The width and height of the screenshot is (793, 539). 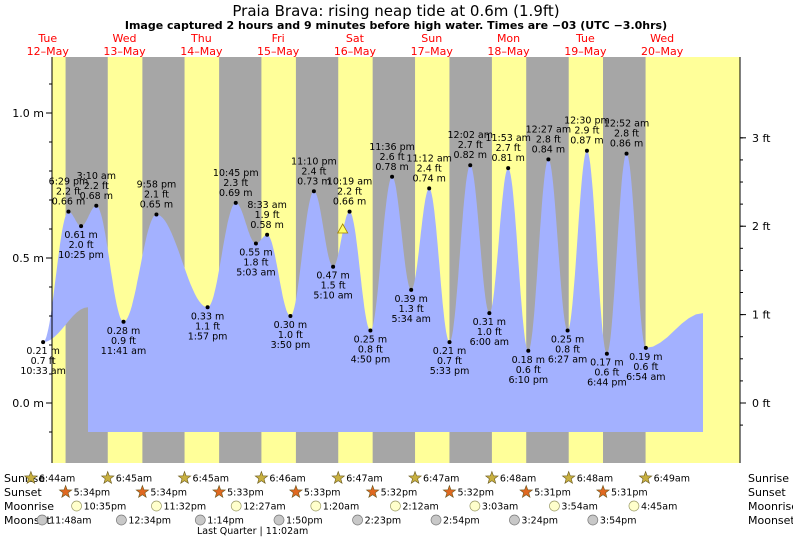 I want to click on sunrise-event: 6:47am, so click(x=433, y=477).